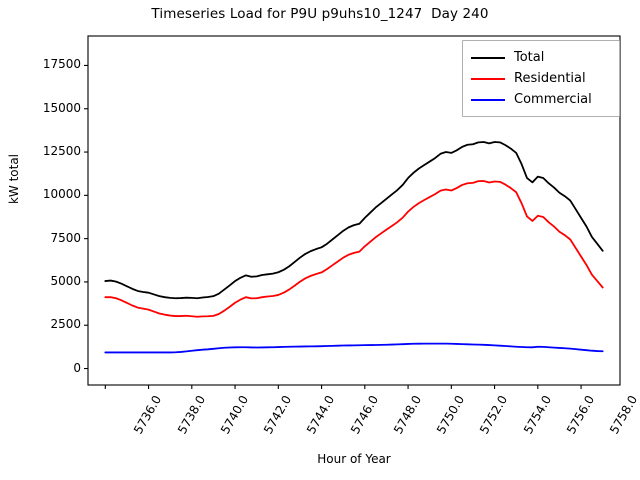  What do you see at coordinates (550, 78) in the screenshot?
I see `legend-label-residential: Residential` at bounding box center [550, 78].